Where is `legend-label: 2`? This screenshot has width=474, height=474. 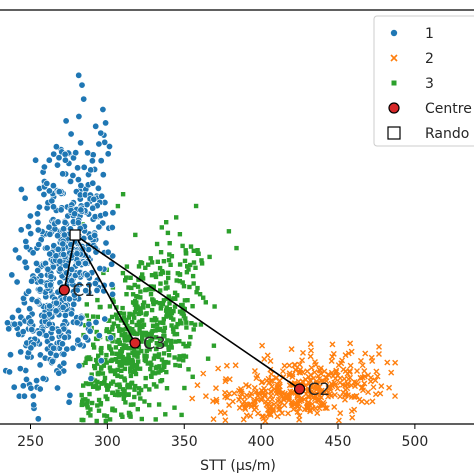
legend-label: 2 is located at coordinates (429, 59).